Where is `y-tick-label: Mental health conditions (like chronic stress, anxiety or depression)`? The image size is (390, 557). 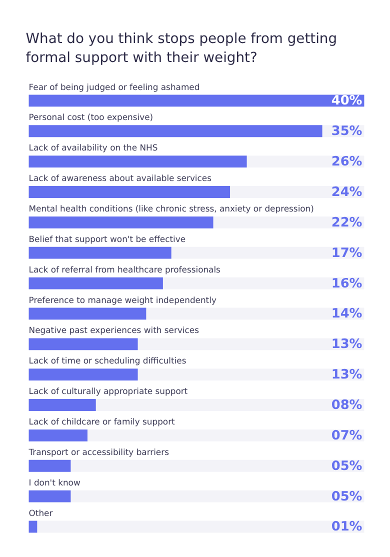 y-tick-label: Mental health conditions (like chronic stress, anxiety or depression) is located at coordinates (171, 209).